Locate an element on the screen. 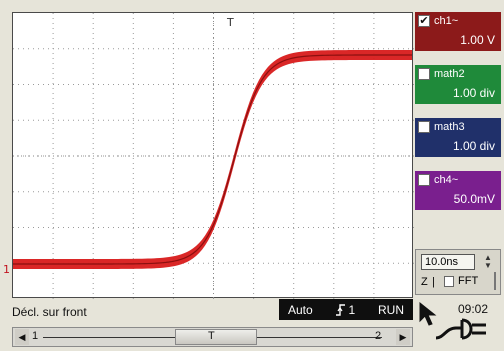 The width and height of the screenshot is (504, 351). rising-edge-icon is located at coordinates (340, 309).